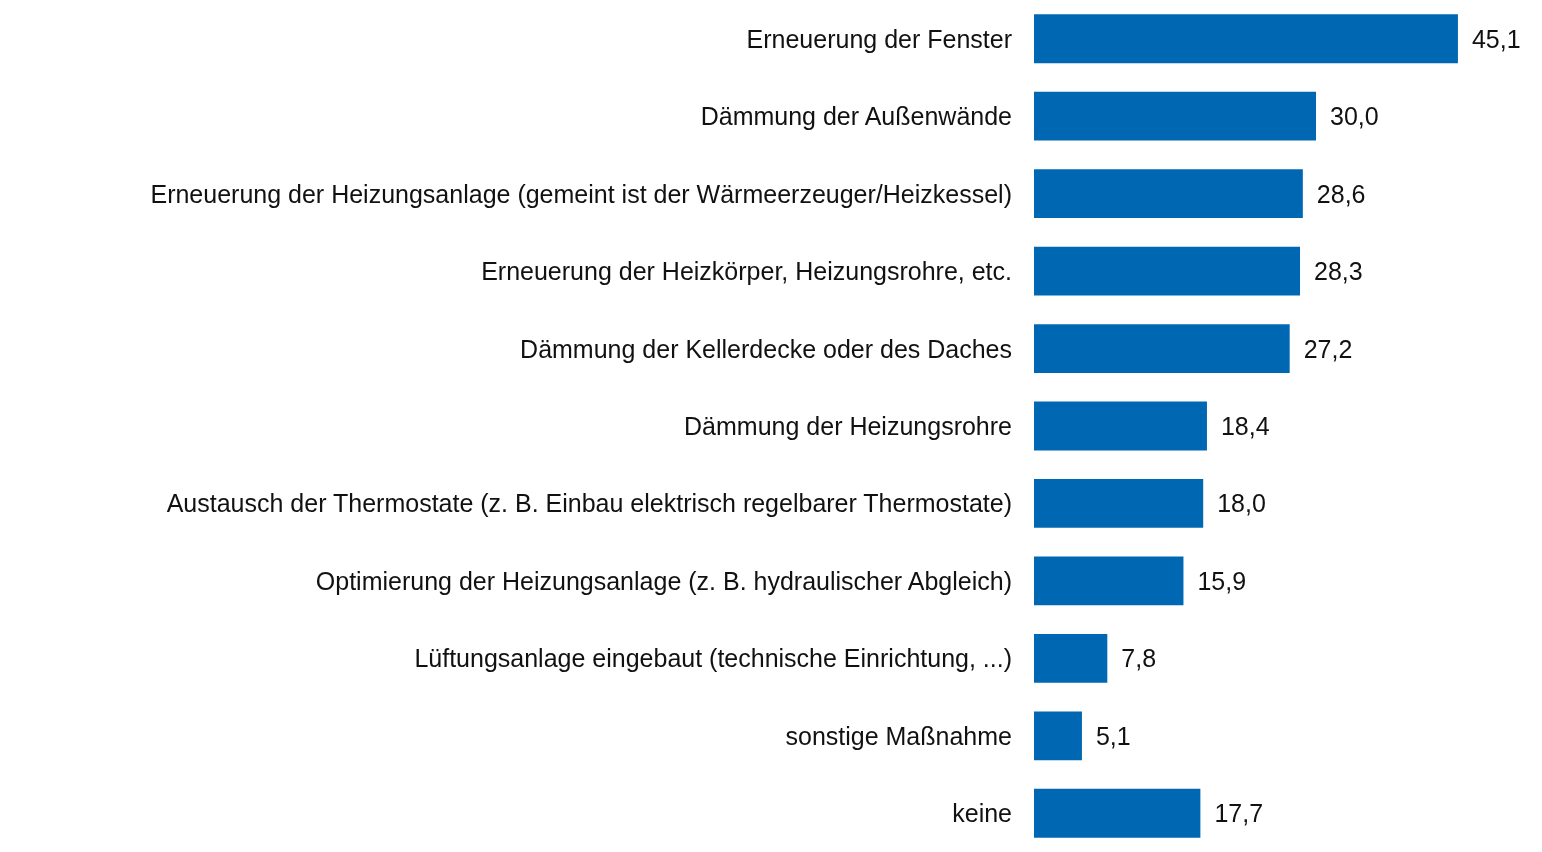  I want to click on y-tick-label: Erneuerung der Heizkörper, Heizungsrohre, etc., so click(746, 271).